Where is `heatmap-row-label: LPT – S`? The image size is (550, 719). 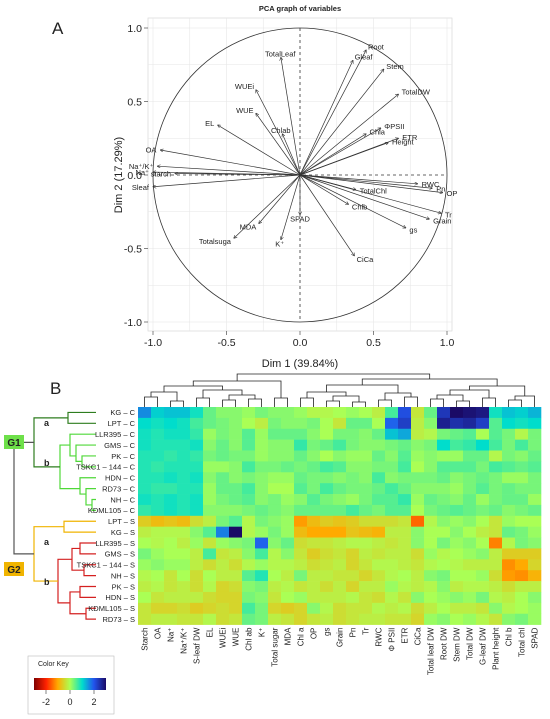 heatmap-row-label: LPT – S is located at coordinates (121, 521).